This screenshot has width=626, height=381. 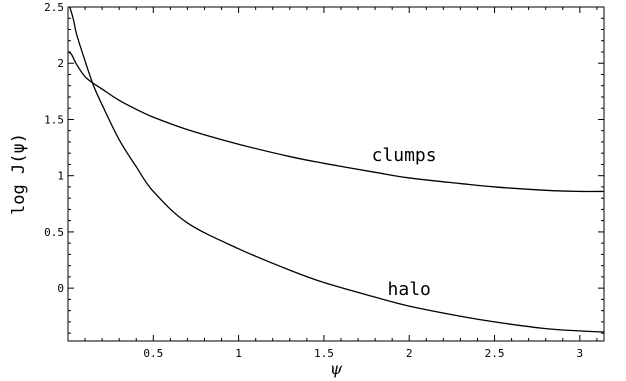 I want to click on y-tick-label: 0.5, so click(x=54, y=232).